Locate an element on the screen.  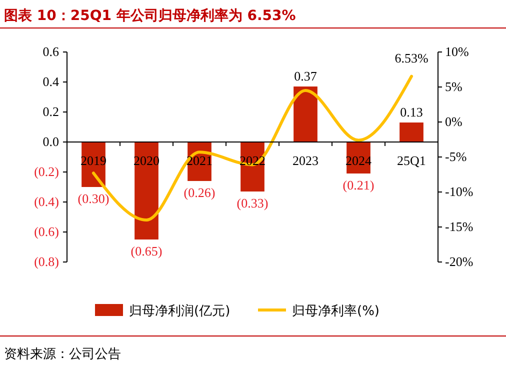
legend-label: 归母净利润(亿元) is located at coordinates (179, 311).